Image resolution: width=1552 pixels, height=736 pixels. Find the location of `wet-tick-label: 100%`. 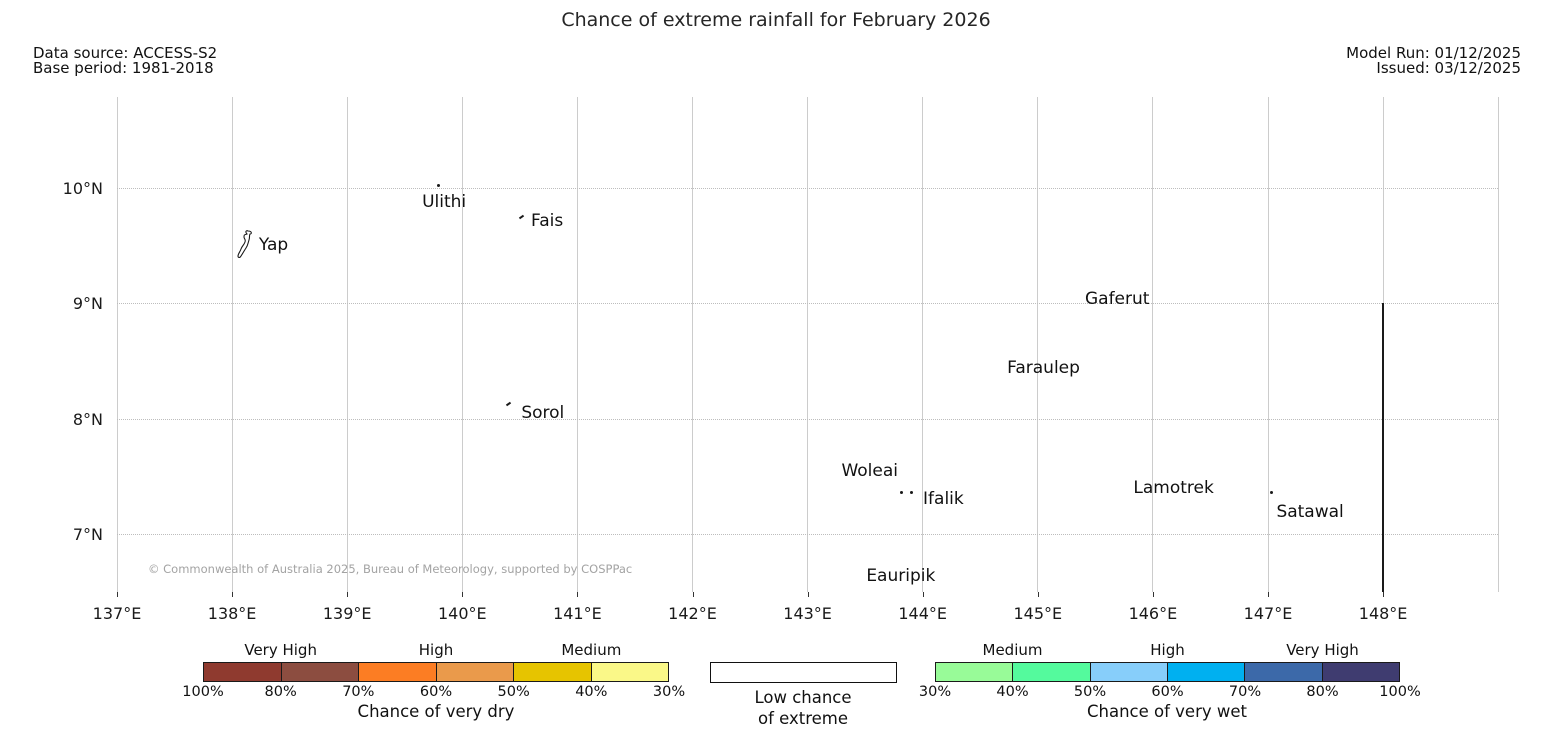

wet-tick-label: 100% is located at coordinates (1400, 692).